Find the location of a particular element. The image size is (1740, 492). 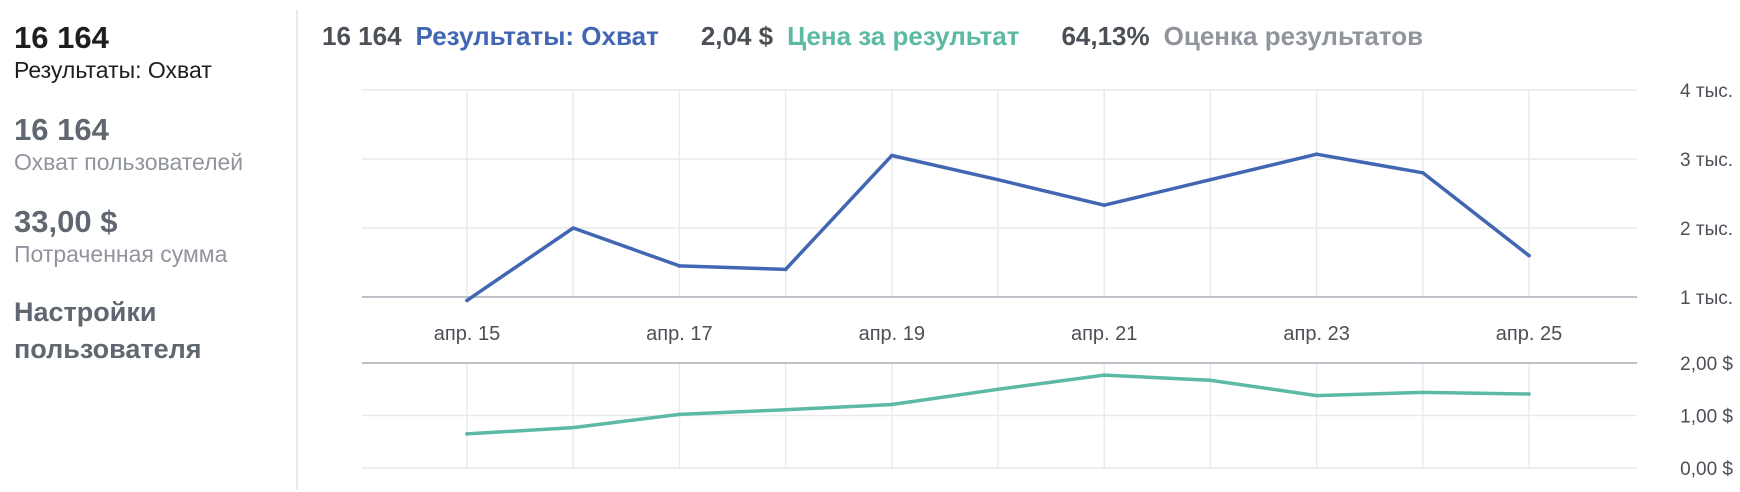

user-settings-link: Настройки пользователя is located at coordinates (108, 331).